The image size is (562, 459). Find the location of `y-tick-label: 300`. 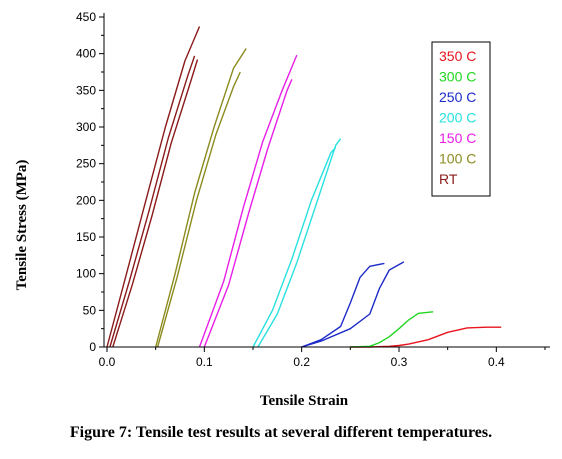

y-tick-label: 300 is located at coordinates (86, 127).